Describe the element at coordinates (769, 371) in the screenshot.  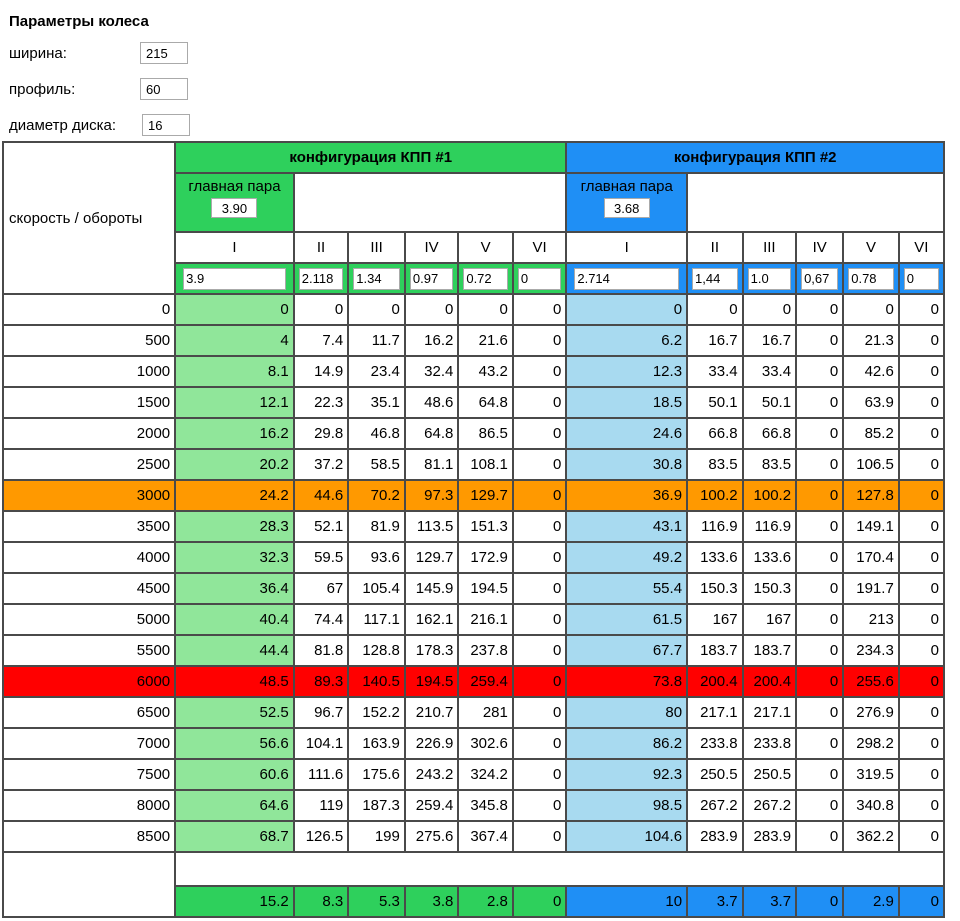
I see `config2-speed-cell: 33.4` at that location.